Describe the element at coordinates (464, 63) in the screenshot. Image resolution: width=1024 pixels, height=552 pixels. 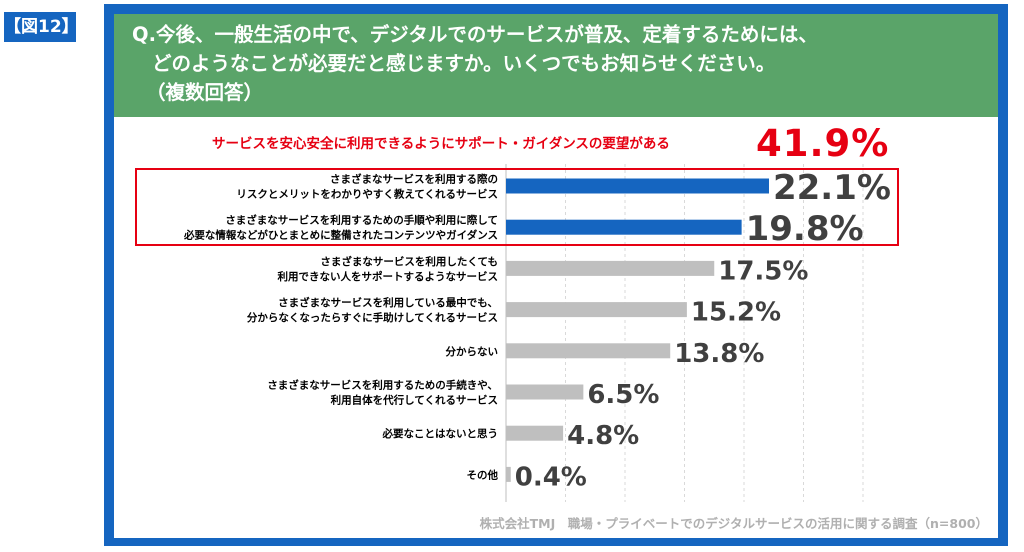
I see `question-line-2: どのようなことが必要だと感じますか。いくつでもお知らせください。` at that location.